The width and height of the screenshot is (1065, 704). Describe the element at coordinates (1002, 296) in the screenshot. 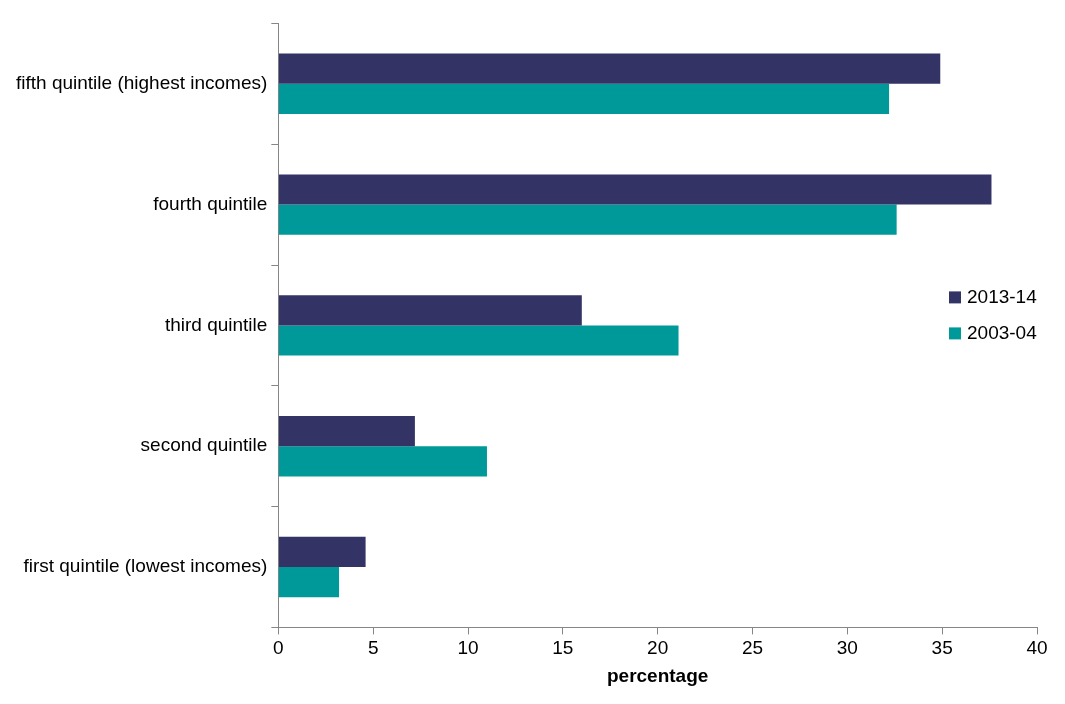

I see `legend-label: 2013-14` at that location.